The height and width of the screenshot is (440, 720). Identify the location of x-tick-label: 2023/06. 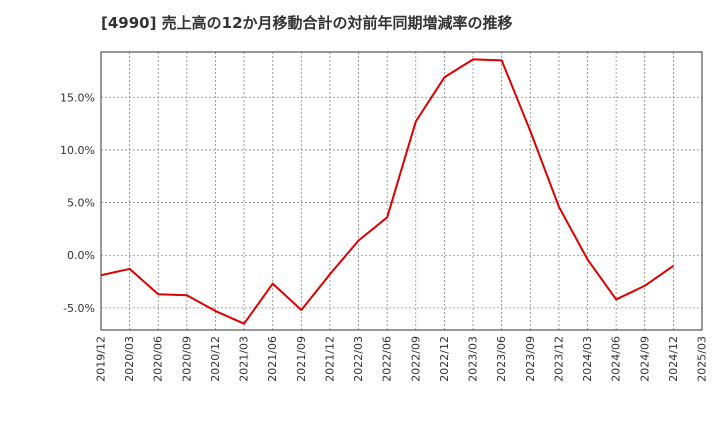
(501, 359).